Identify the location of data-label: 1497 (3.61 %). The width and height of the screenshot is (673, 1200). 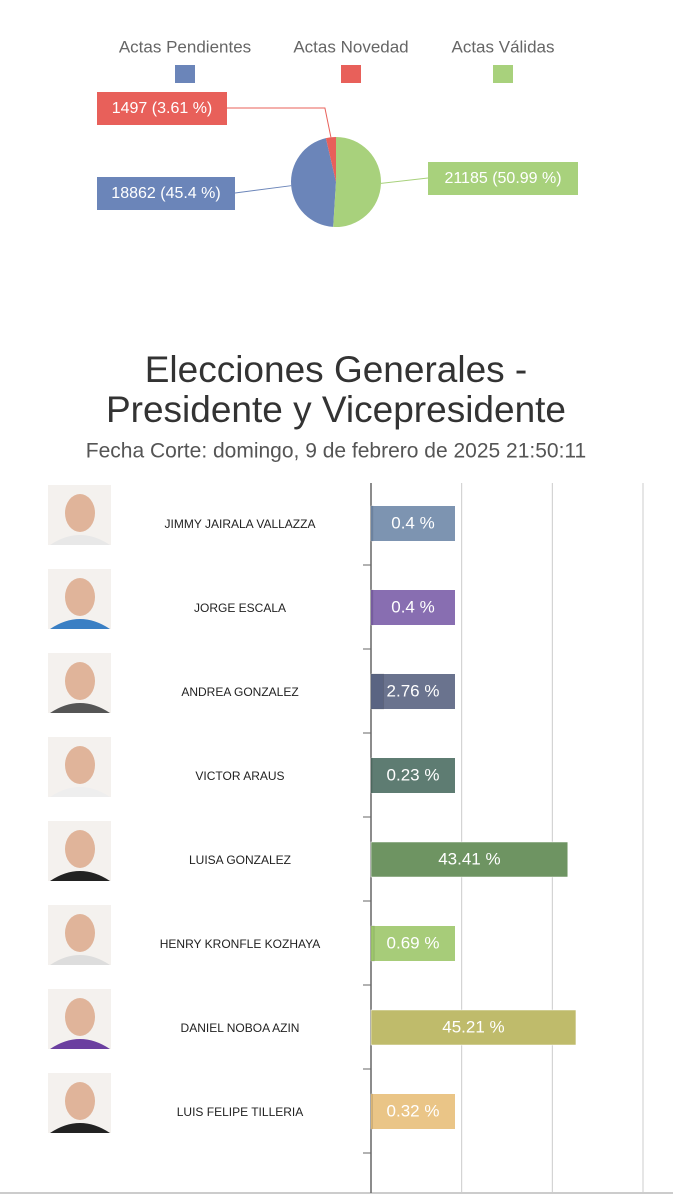
(162, 108).